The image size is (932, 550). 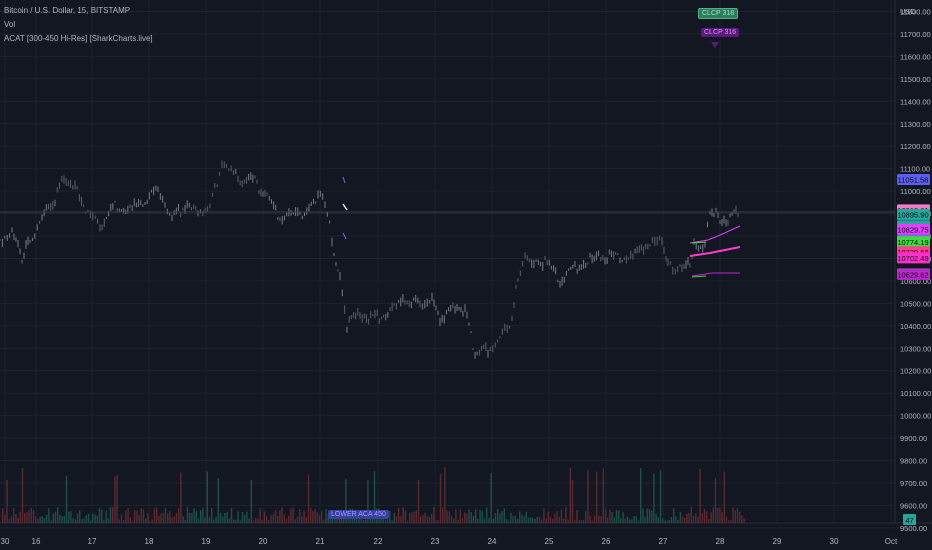 I want to click on indicator-green-bottom, so click(x=699, y=276).